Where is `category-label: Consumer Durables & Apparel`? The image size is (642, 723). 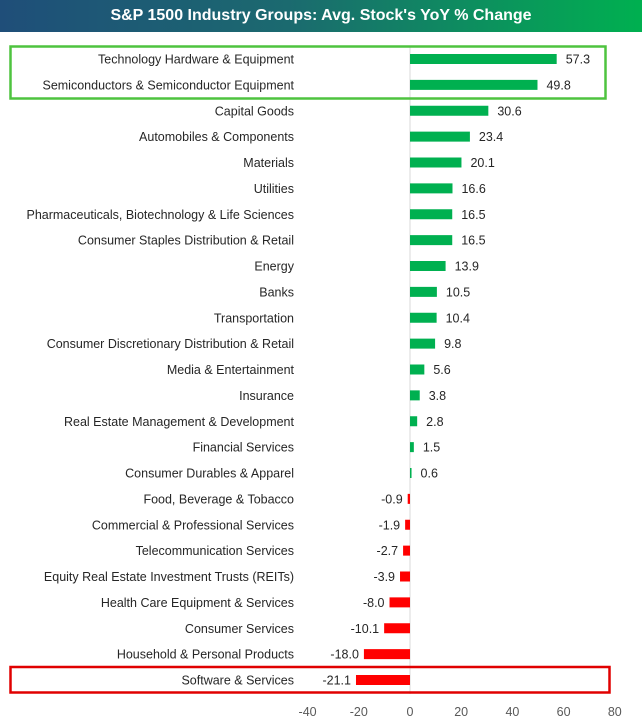
category-label: Consumer Durables & Apparel is located at coordinates (209, 474).